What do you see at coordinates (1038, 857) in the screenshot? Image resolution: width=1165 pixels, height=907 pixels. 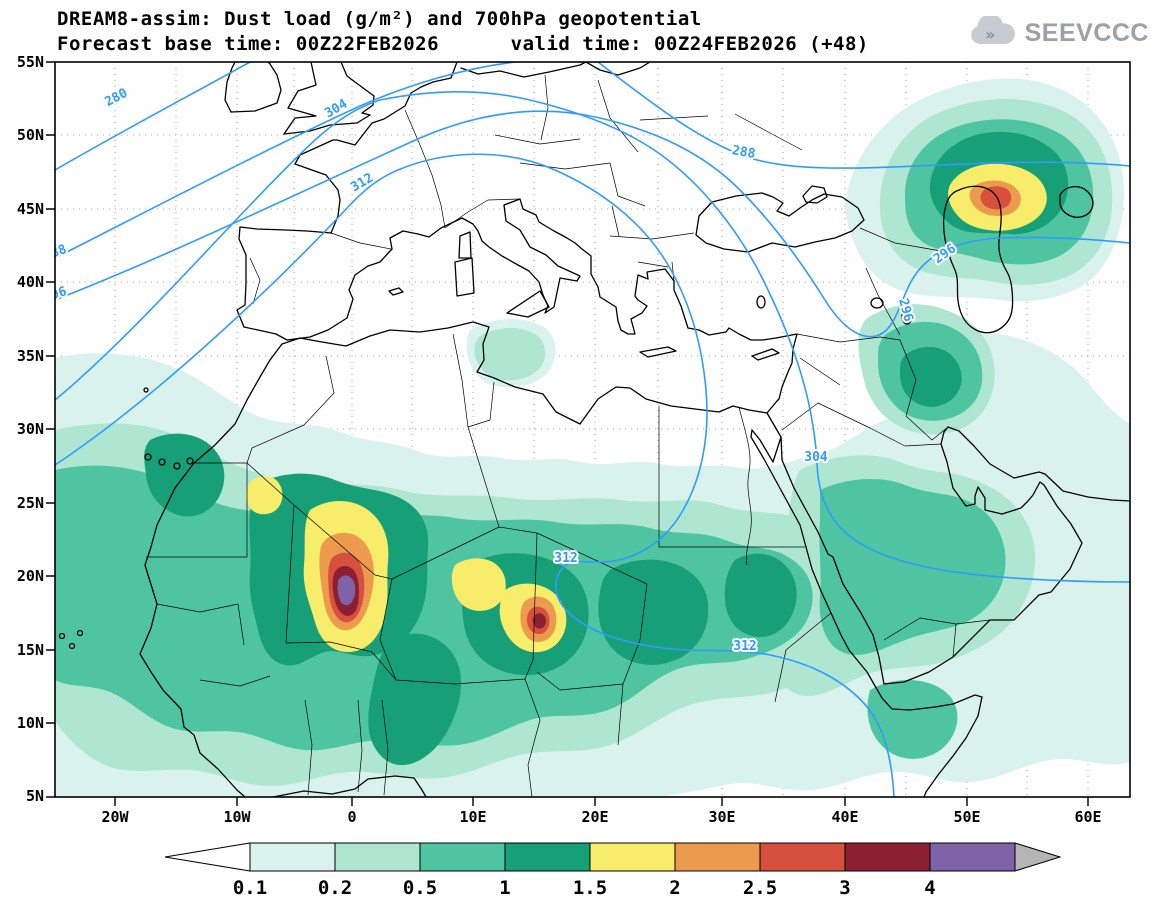 I see `colorbar-high-arrow` at bounding box center [1038, 857].